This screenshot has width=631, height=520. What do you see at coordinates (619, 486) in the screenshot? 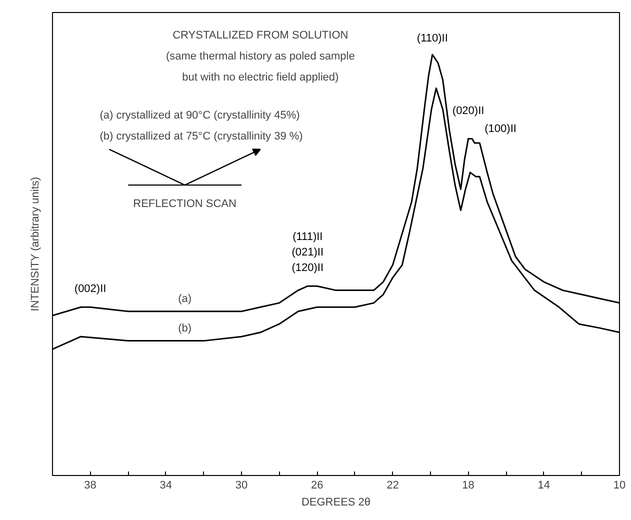
I see `x-tick-label: 10` at bounding box center [619, 486].